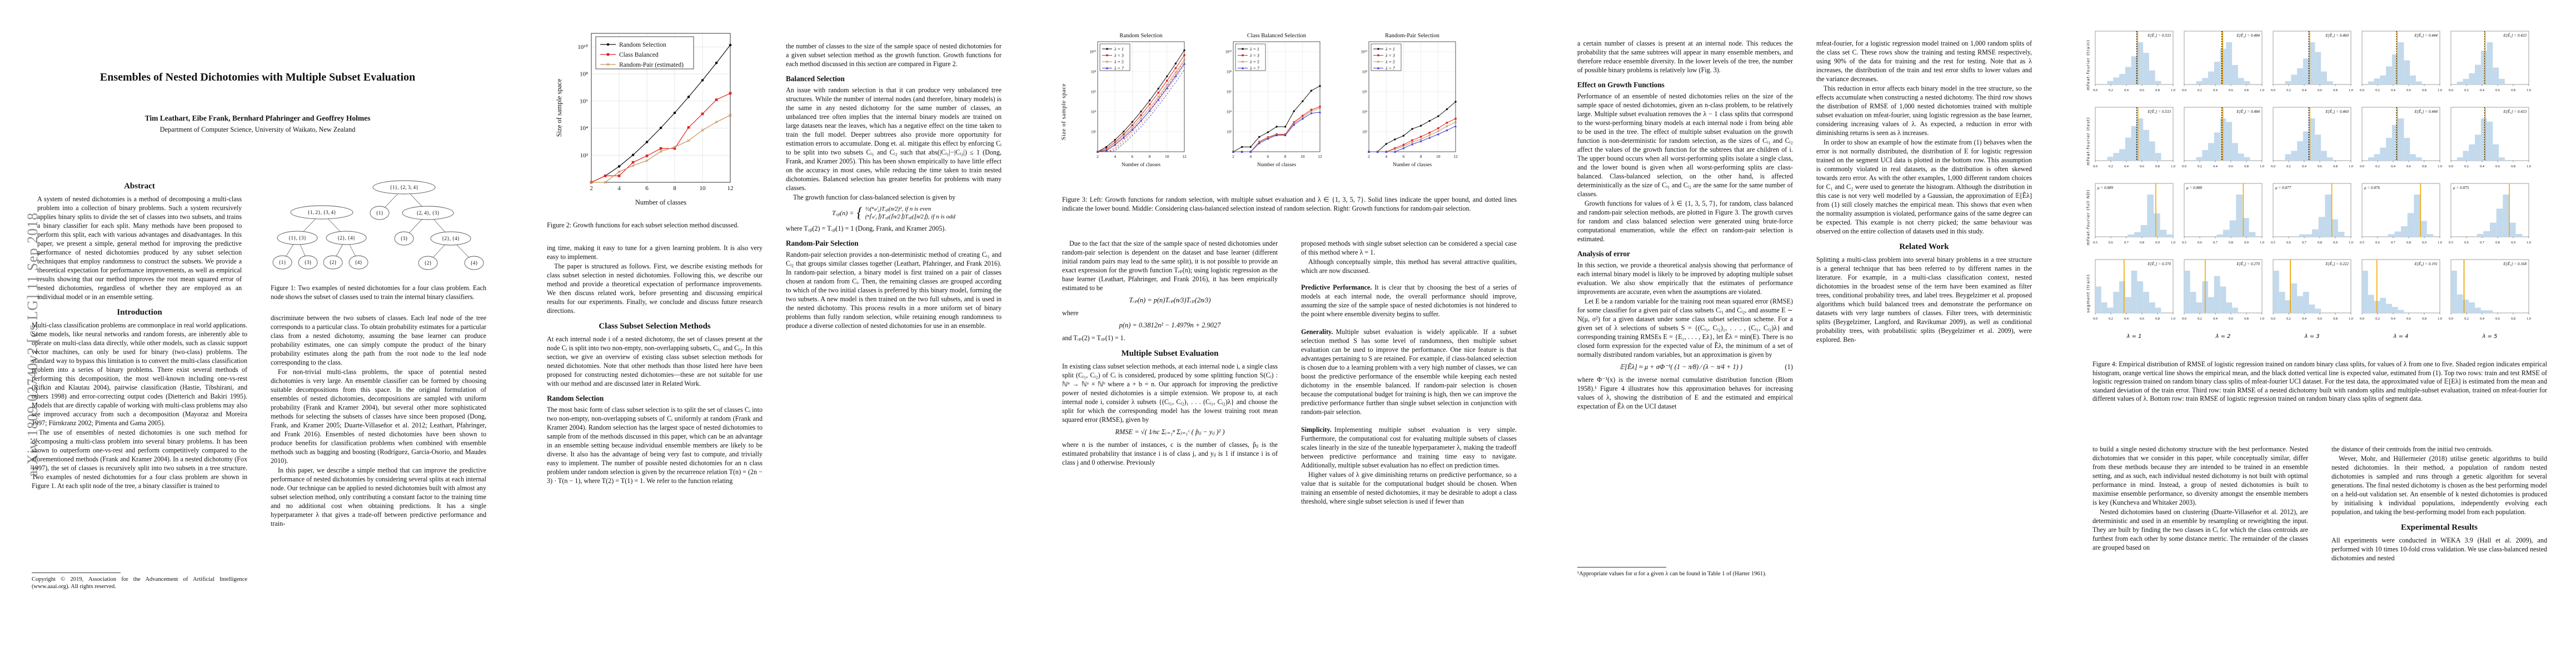 The width and height of the screenshot is (2576, 667). What do you see at coordinates (1320, 156) in the screenshot?
I see `svg-text: 12` at bounding box center [1320, 156].